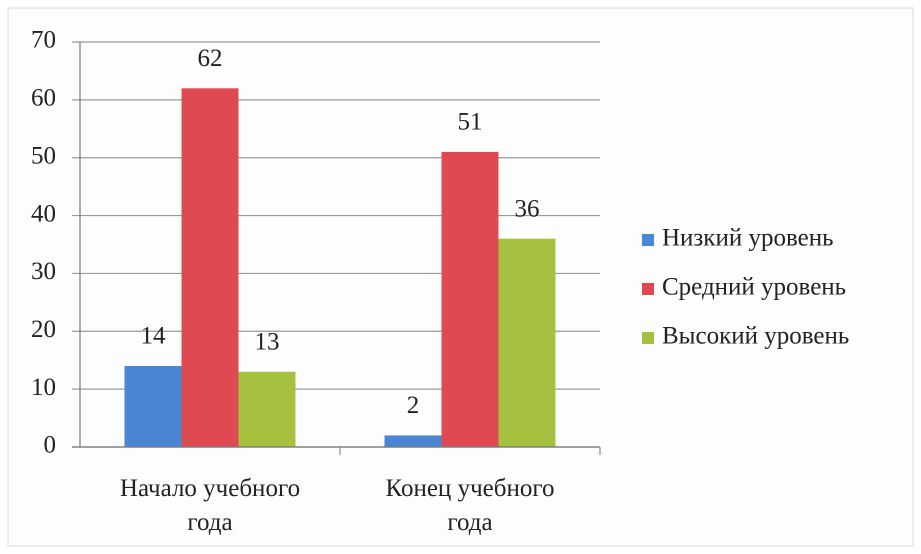  What do you see at coordinates (527, 208) in the screenshot?
I see `value-label: 36` at bounding box center [527, 208].